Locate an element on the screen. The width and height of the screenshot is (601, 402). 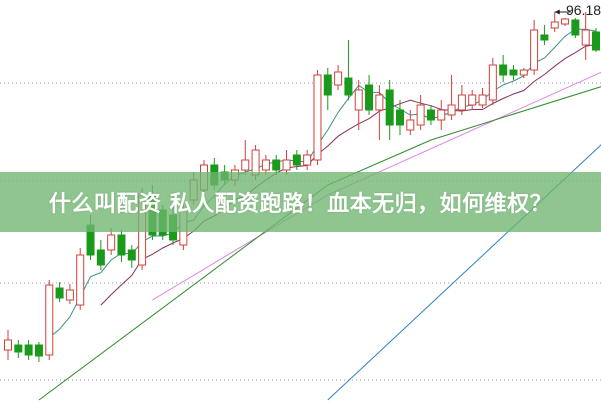
headline-banner: 什么叫配资 私人配资跑路！血本无归，如何维权？ is located at coordinates (300, 202).